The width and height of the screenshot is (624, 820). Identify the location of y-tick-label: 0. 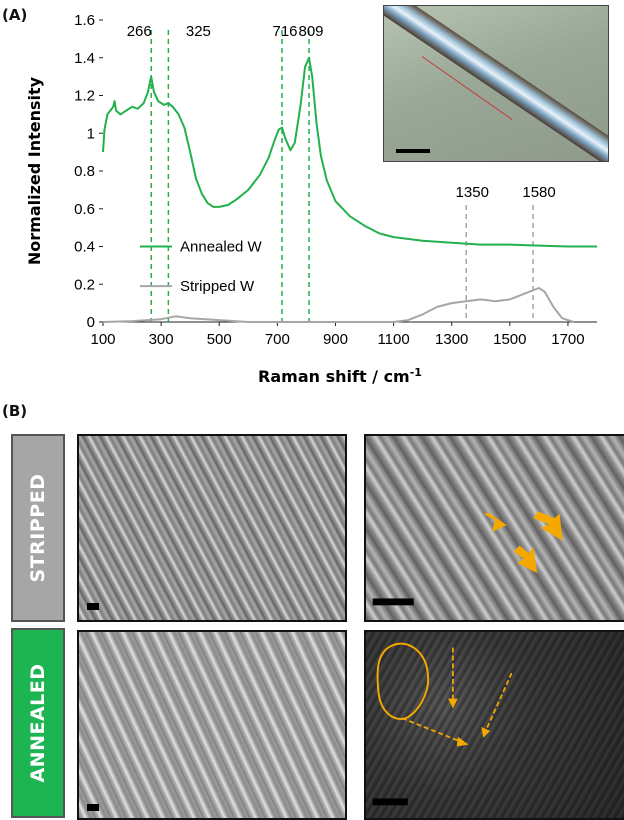
(91, 322).